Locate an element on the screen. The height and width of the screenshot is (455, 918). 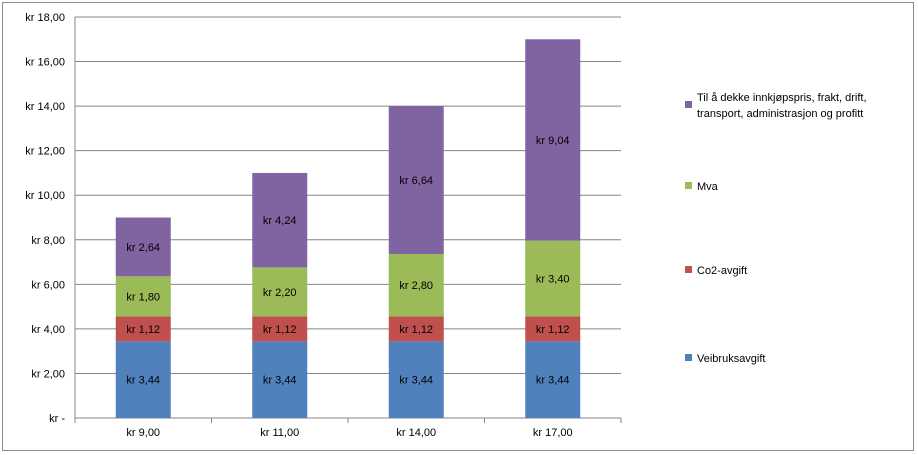
legend-label: Til å dekke innkjøpspris, frakt, drift, is located at coordinates (782, 98).